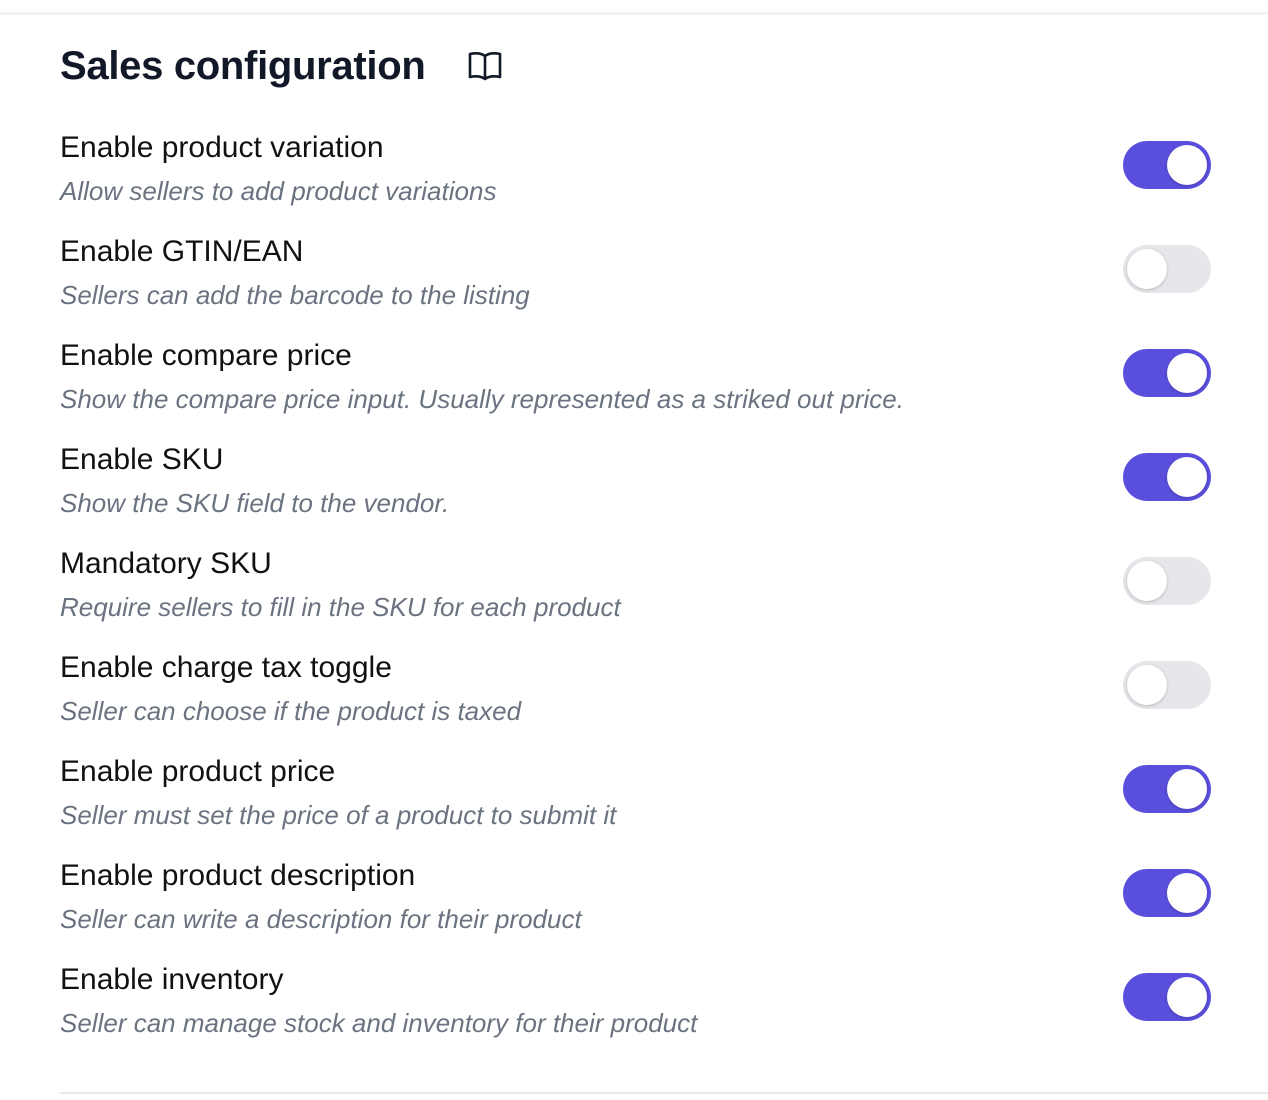  Describe the element at coordinates (182, 251) in the screenshot. I see `setting-label: Enable GTIN/EAN` at that location.